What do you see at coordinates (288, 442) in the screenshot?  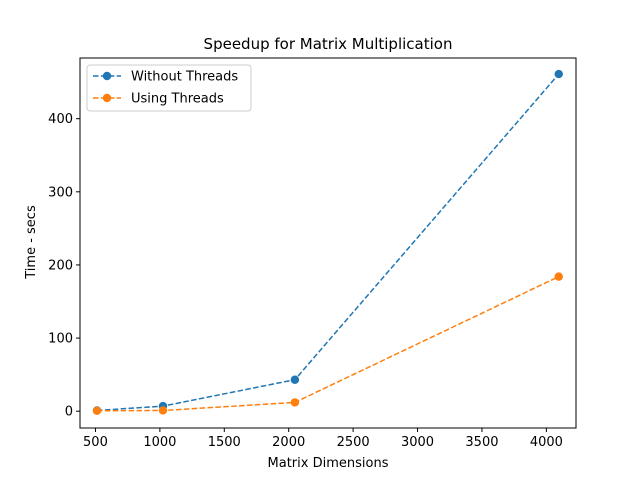 I see `x-tick-label: 2000` at bounding box center [288, 442].